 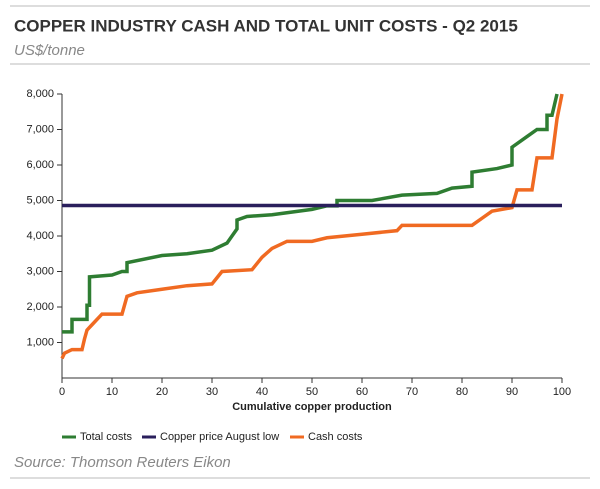 I want to click on x-tick-label: 30, so click(x=212, y=392).